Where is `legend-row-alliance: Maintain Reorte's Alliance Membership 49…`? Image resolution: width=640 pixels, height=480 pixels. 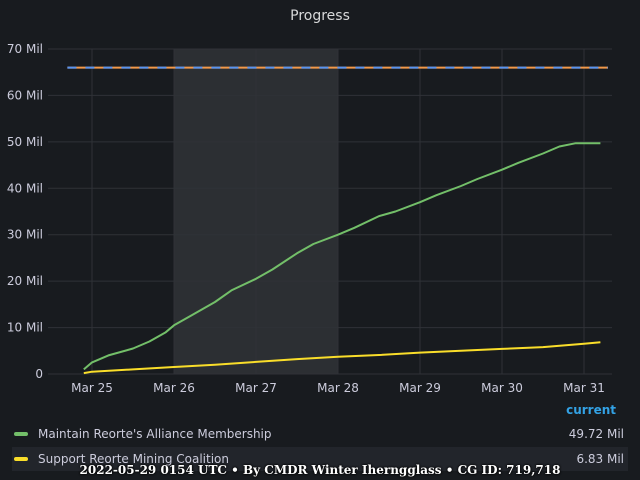
legend-row-alliance: Maintain Reorte's Alliance Membership 49… is located at coordinates (320, 434).